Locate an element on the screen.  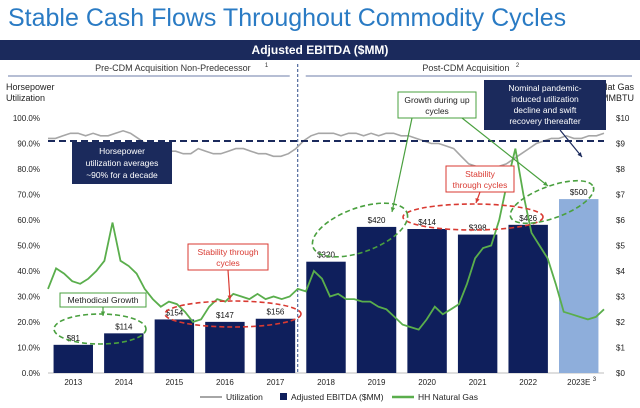
legend-gas-label: HH Natural Gas is located at coordinates (448, 397).